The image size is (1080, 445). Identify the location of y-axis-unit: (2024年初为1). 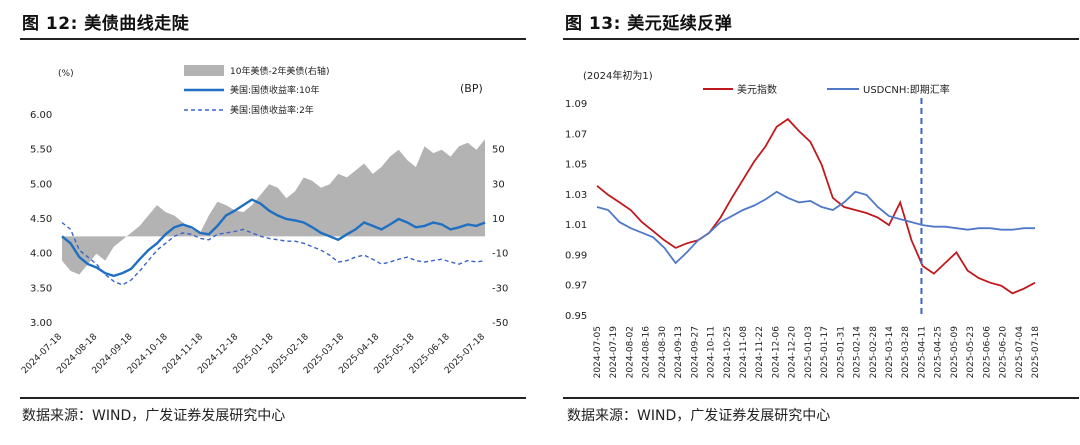
(618, 75).